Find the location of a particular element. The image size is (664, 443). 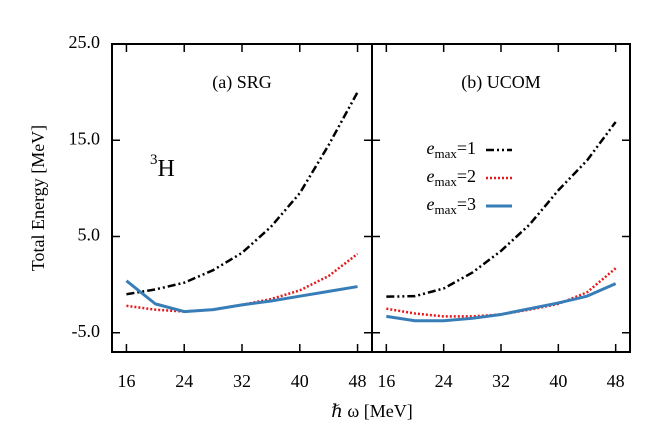

y-tick-label: 15.0 is located at coordinates (85, 138).